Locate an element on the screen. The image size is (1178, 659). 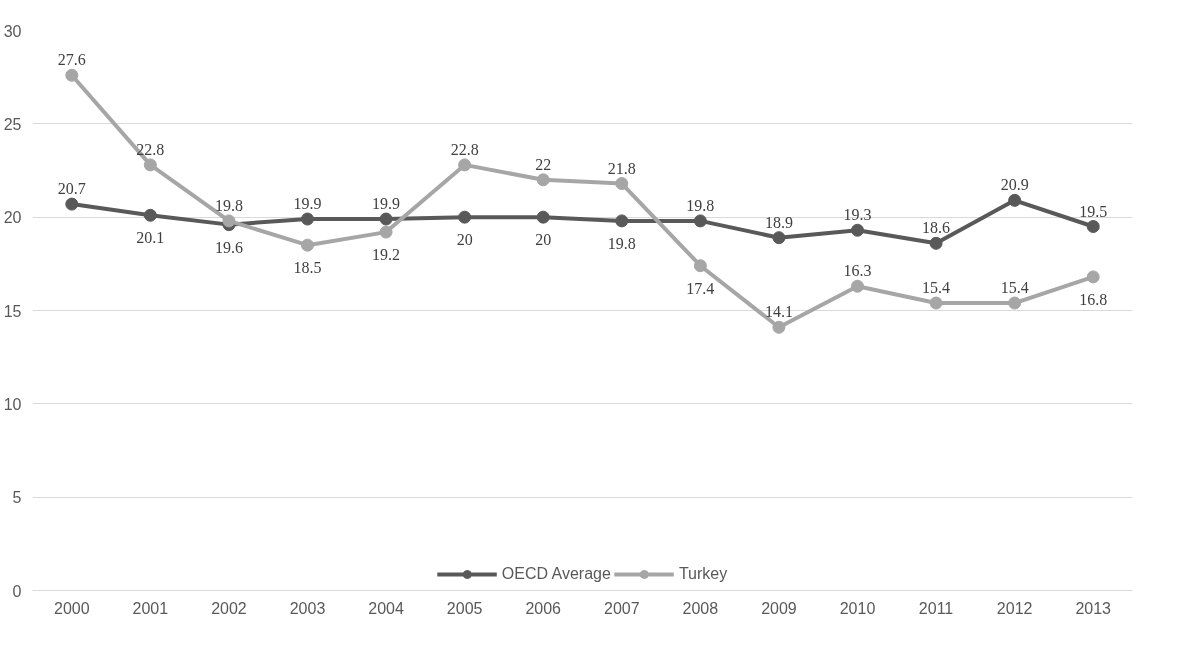
data-label: 21.8 is located at coordinates (621, 168).